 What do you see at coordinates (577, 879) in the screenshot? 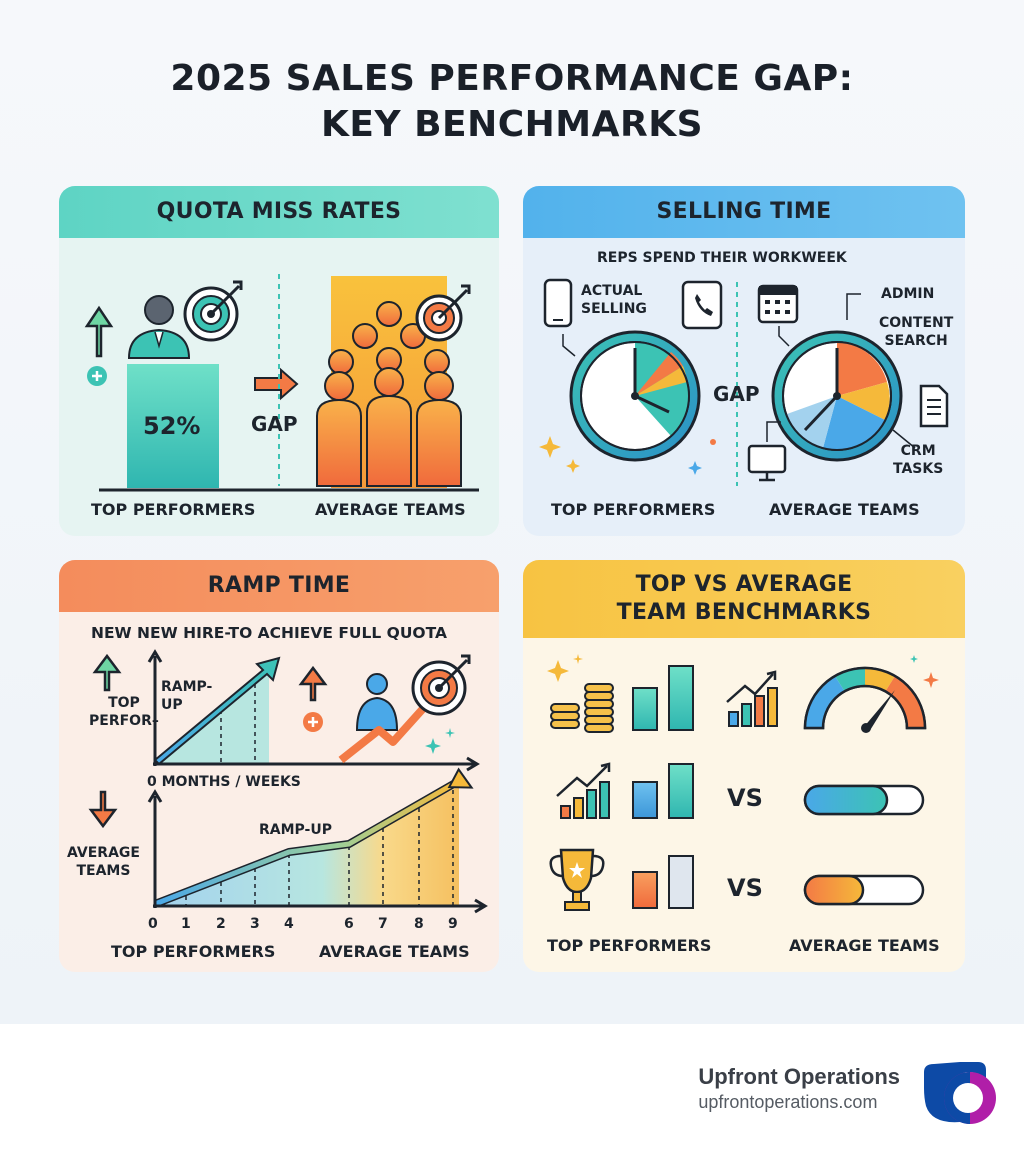
I see `trophy-icon` at bounding box center [577, 879].